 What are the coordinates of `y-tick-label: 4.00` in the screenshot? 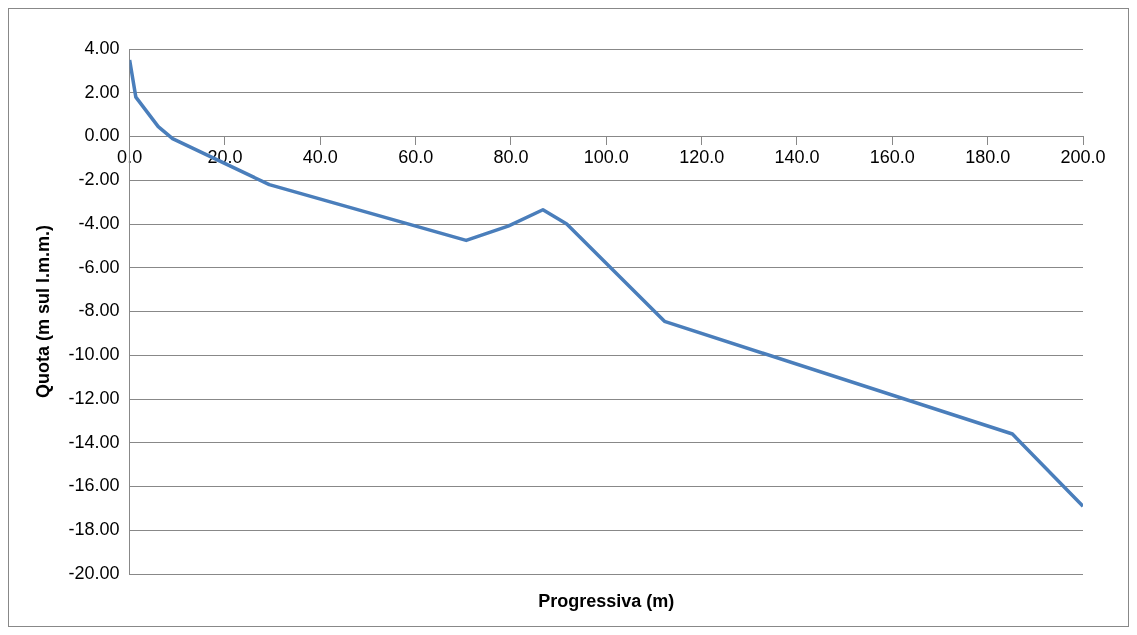 It's located at (102, 47).